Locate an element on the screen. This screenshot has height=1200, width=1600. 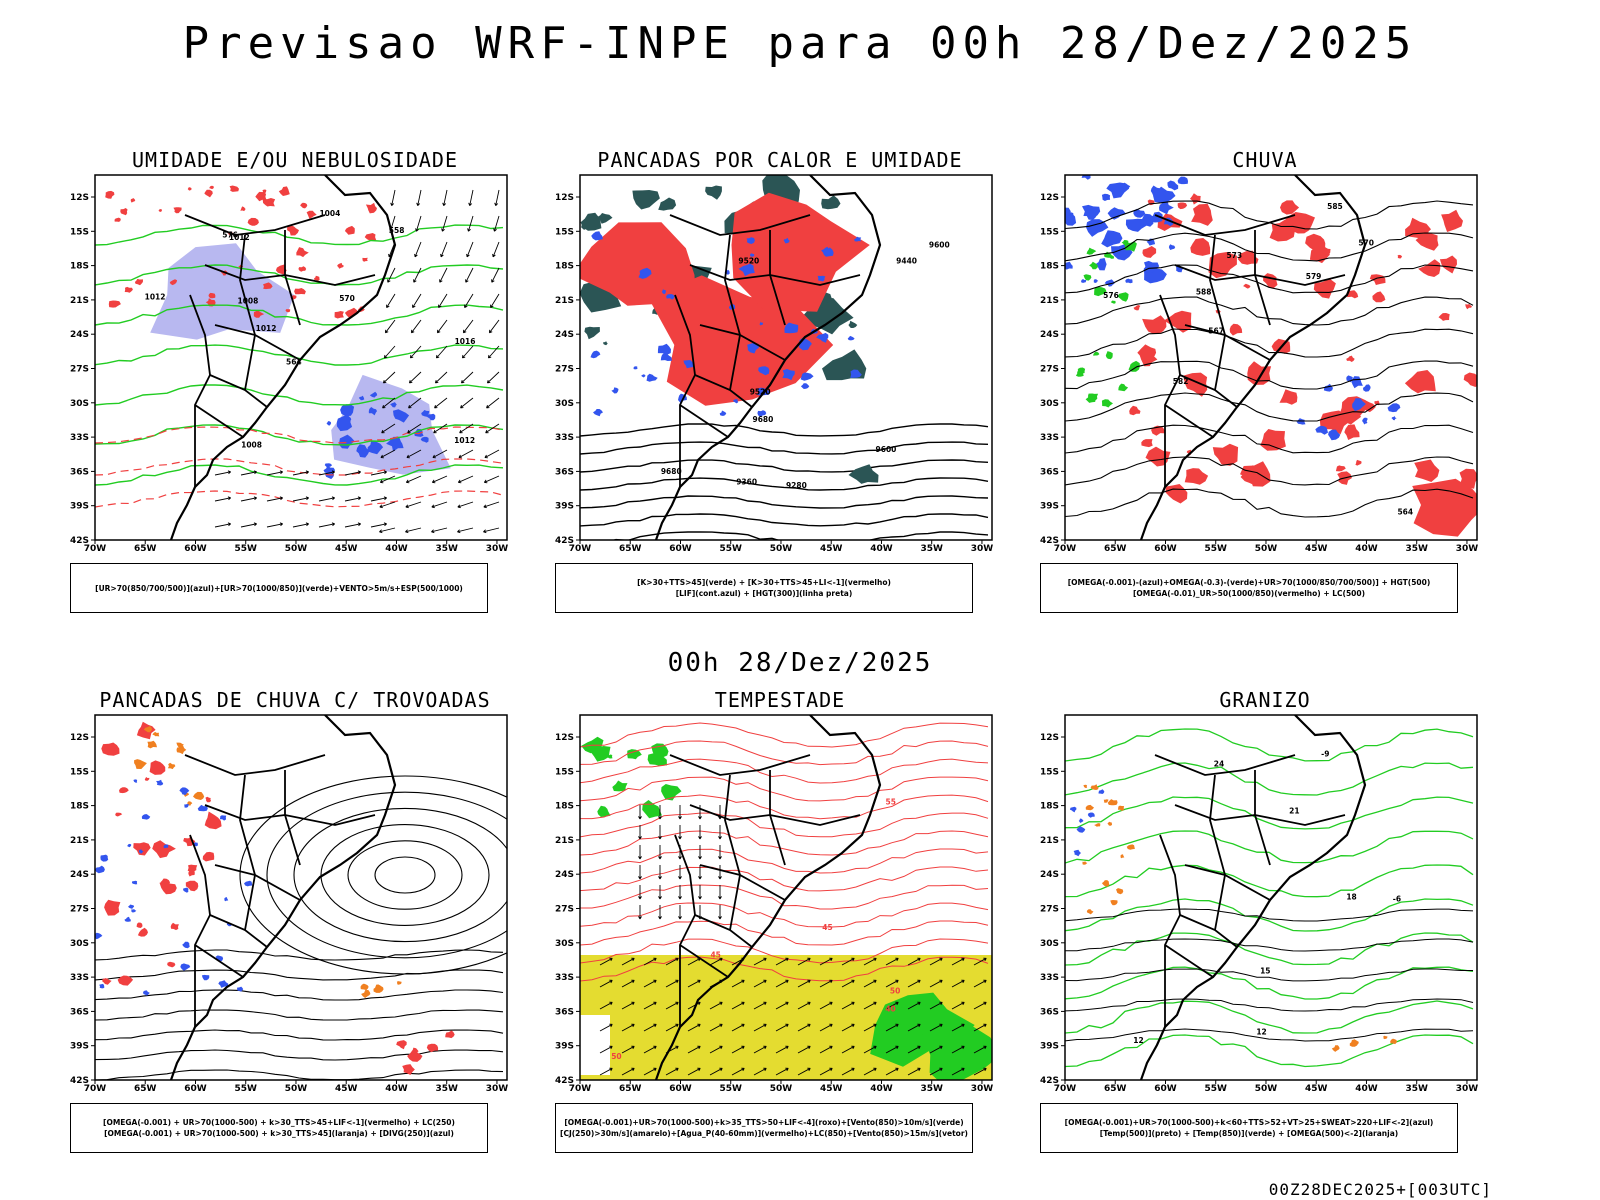
lon-tick-label: 35W is located at coordinates (446, 549).